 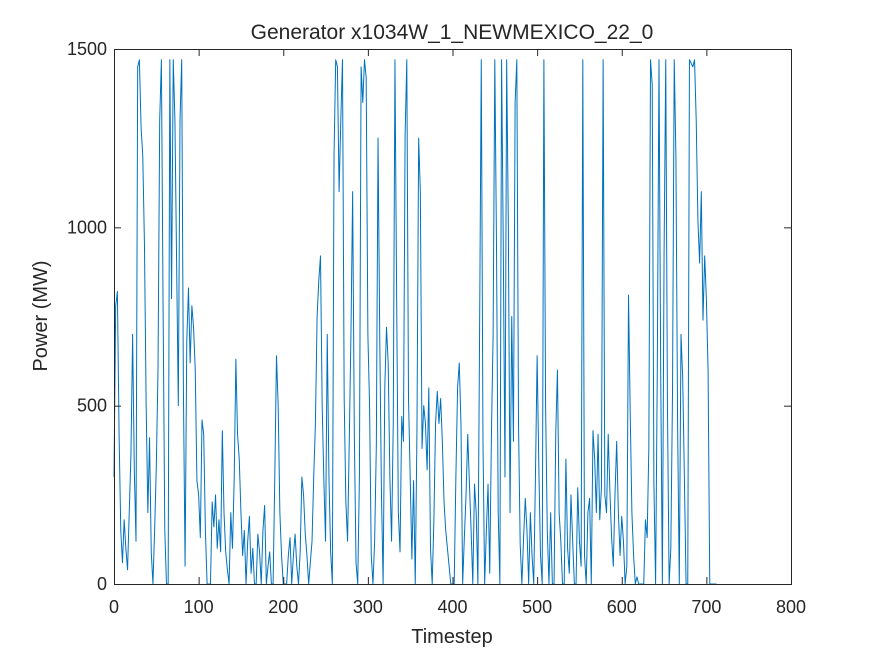 I want to click on x-tick-label: 0, so click(x=114, y=607).